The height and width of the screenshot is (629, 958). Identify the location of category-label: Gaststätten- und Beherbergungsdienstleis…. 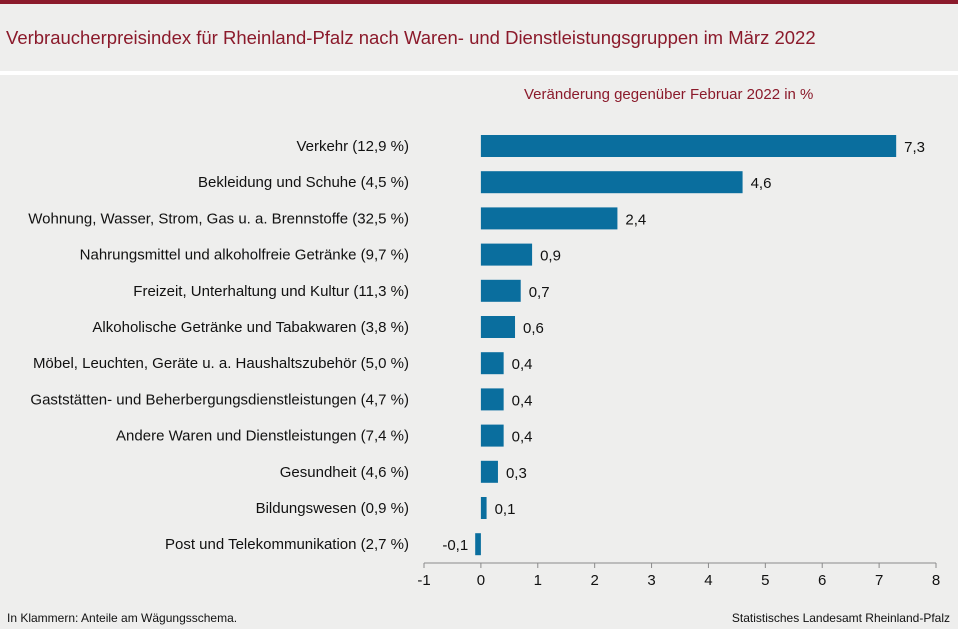
(219, 399).